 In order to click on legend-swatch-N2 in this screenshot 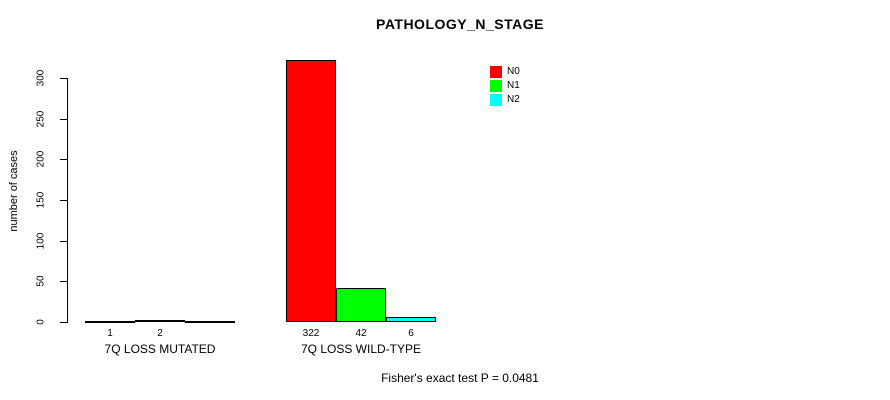, I will do `click(496, 100)`.